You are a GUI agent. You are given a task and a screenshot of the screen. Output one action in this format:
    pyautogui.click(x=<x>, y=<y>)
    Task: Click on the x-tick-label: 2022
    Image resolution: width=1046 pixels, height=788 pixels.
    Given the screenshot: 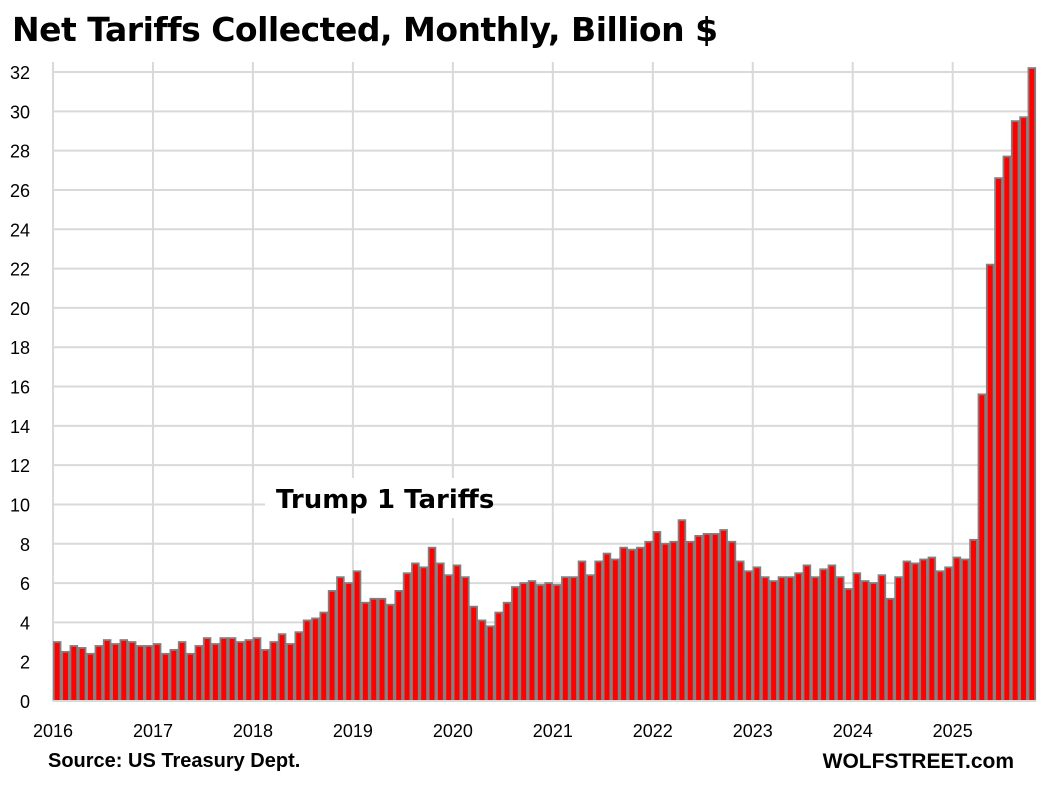 What is the action you would take?
    pyautogui.click(x=653, y=731)
    